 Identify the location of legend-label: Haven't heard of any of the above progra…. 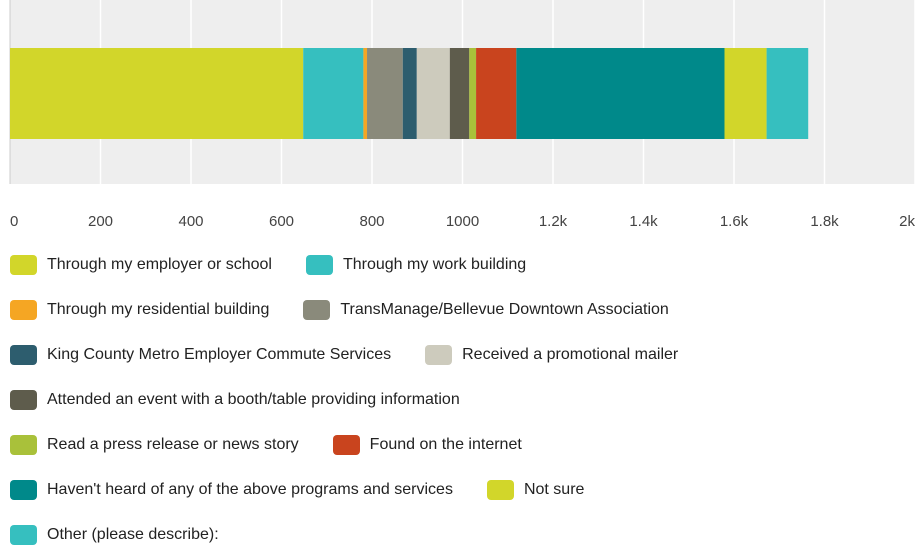
(250, 489).